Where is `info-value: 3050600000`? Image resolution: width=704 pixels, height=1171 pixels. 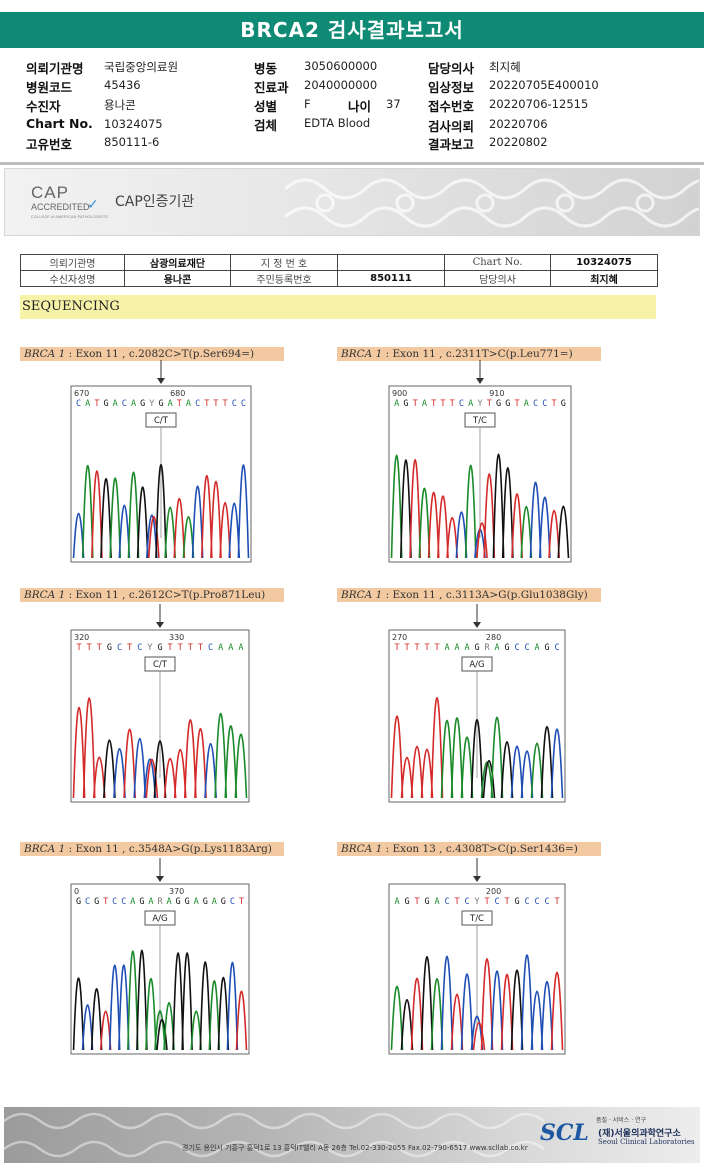 info-value: 3050600000 is located at coordinates (341, 66).